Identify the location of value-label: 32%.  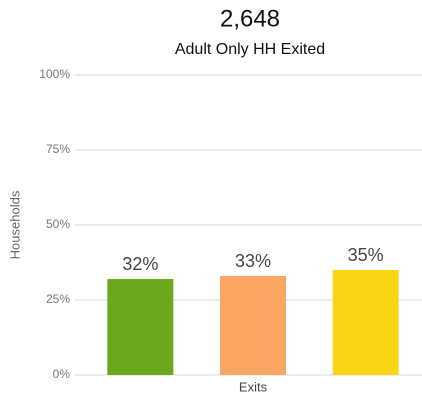
(140, 264).